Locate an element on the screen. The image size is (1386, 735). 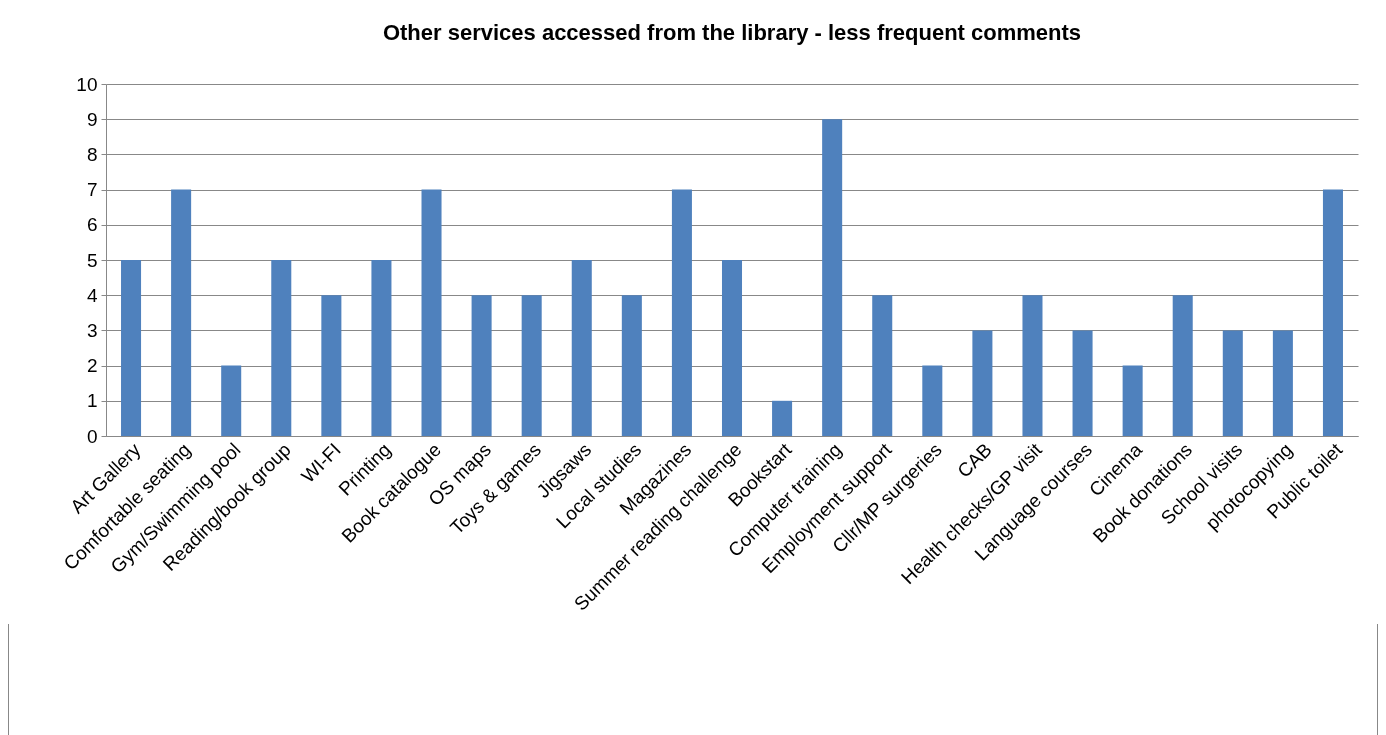
y-tick-label: 4 is located at coordinates (92, 295).